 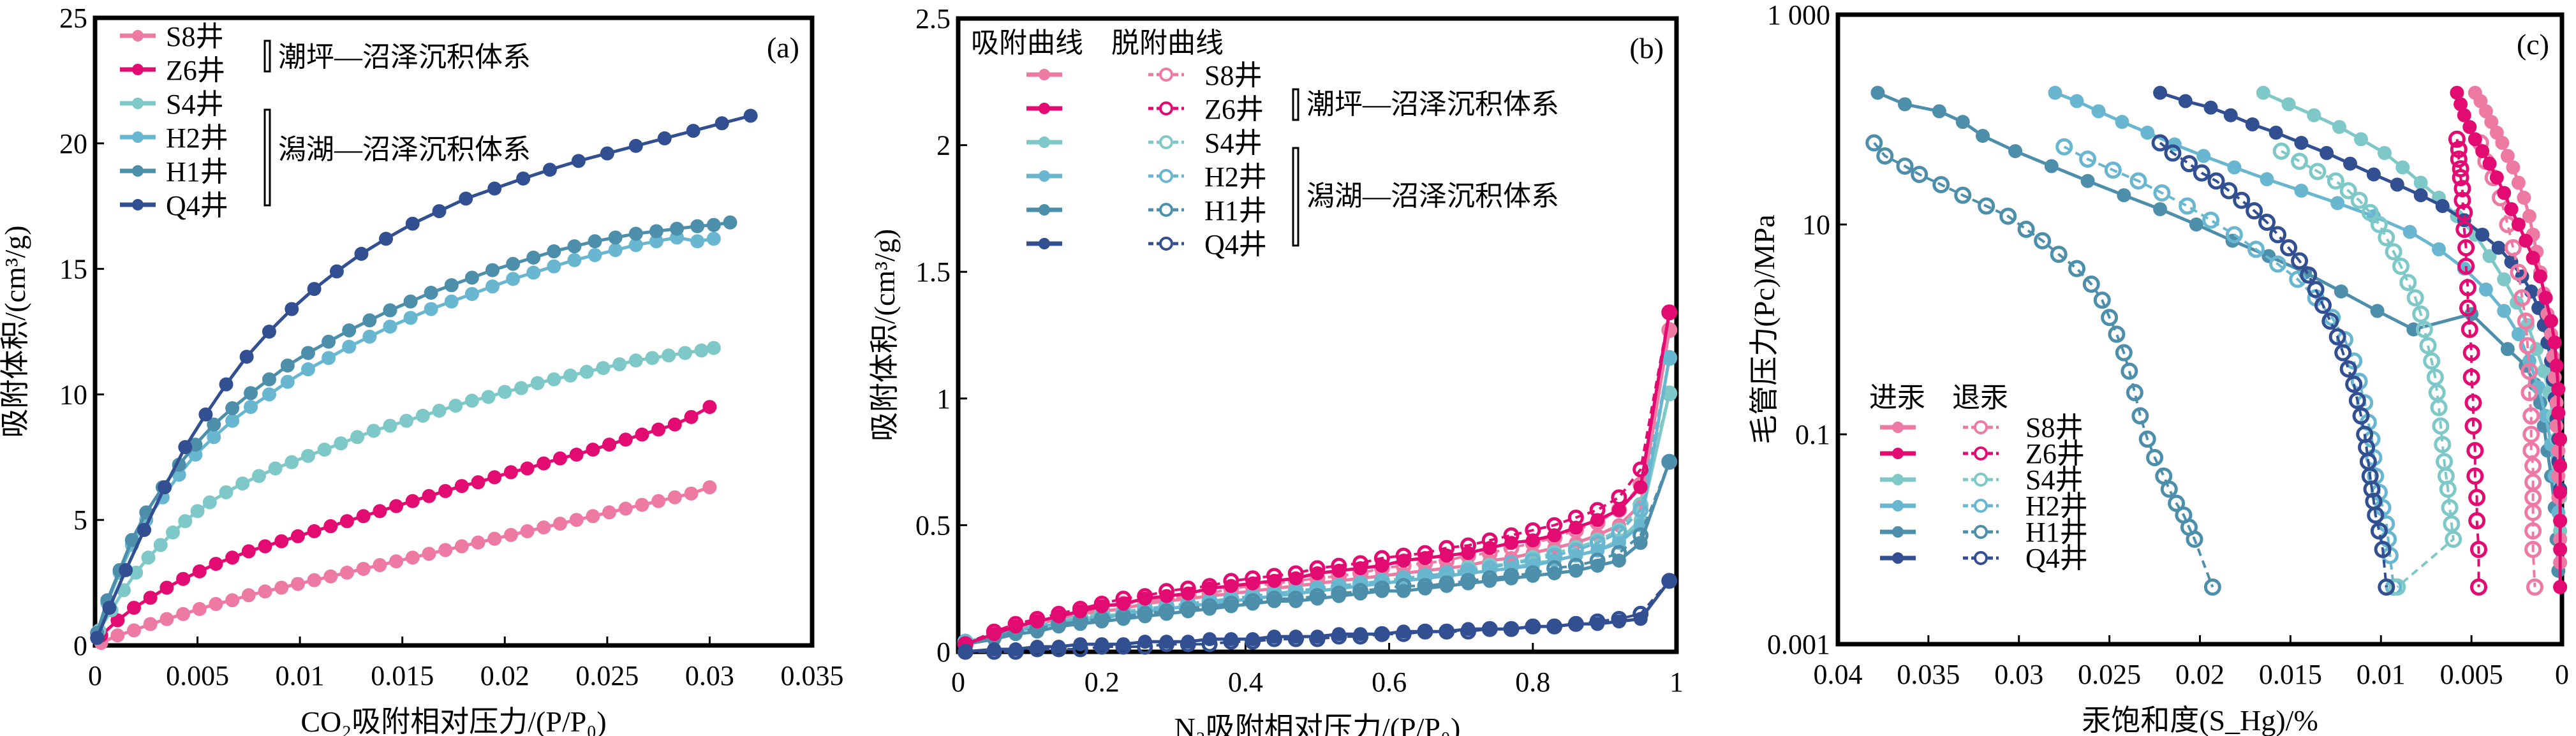 What do you see at coordinates (73, 143) in the screenshot?
I see `y-tick-label: 20` at bounding box center [73, 143].